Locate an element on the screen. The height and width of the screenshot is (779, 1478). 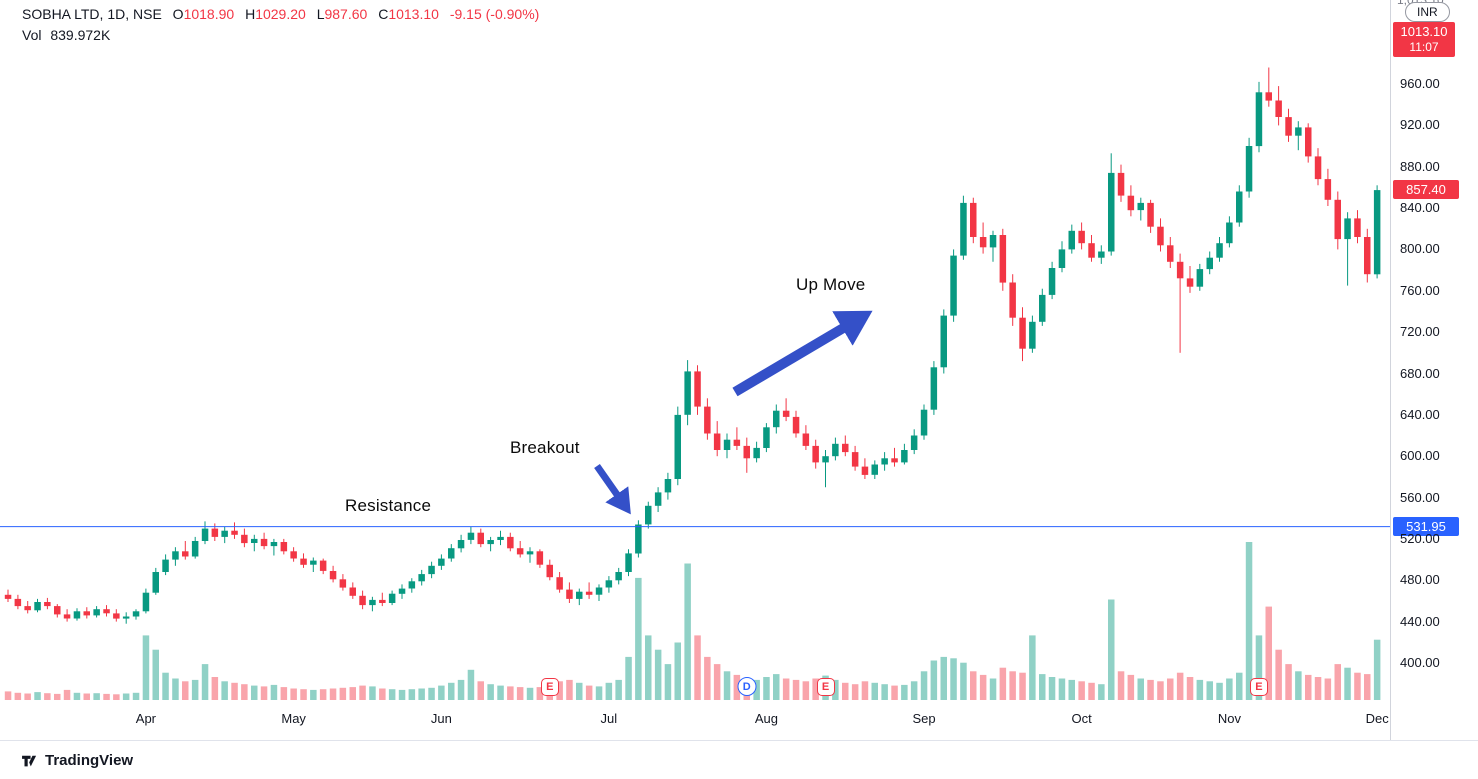
tradingview-logo-icon is located at coordinates (29, 760).